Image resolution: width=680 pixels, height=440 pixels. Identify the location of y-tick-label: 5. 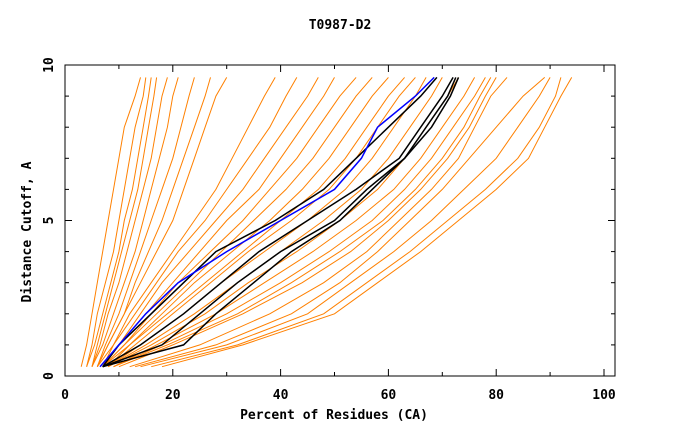
(49, 221).